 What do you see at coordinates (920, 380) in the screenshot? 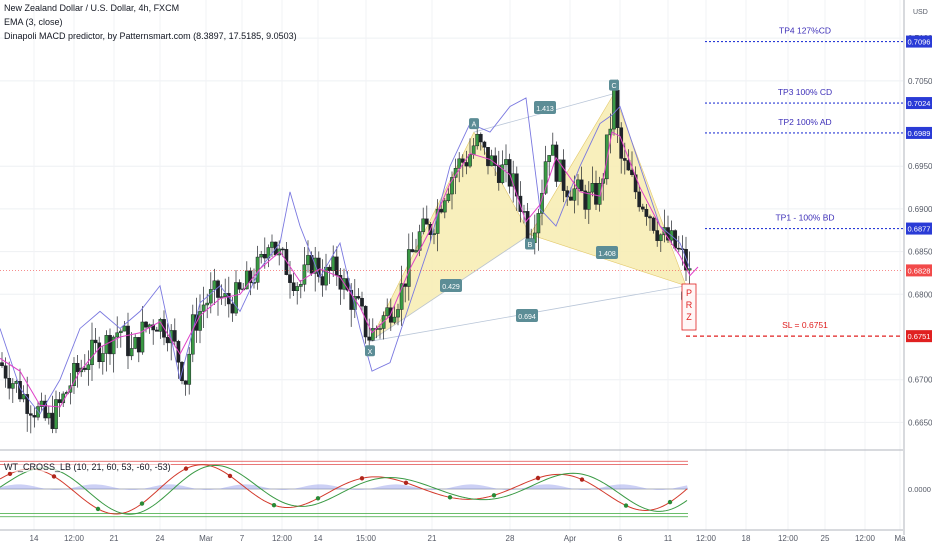
I see `price-tick-label: 0.6700` at bounding box center [920, 380].